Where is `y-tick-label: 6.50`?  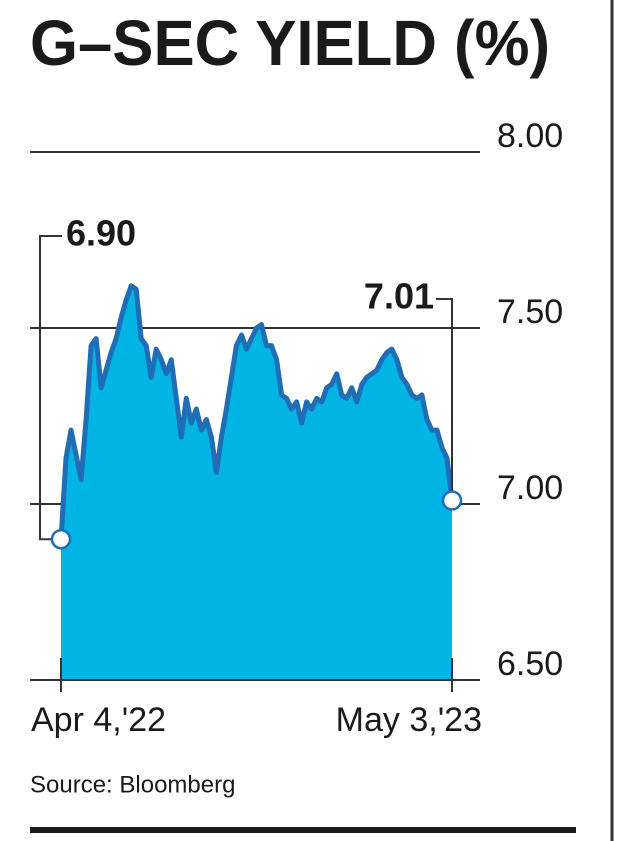 y-tick-label: 6.50 is located at coordinates (530, 664).